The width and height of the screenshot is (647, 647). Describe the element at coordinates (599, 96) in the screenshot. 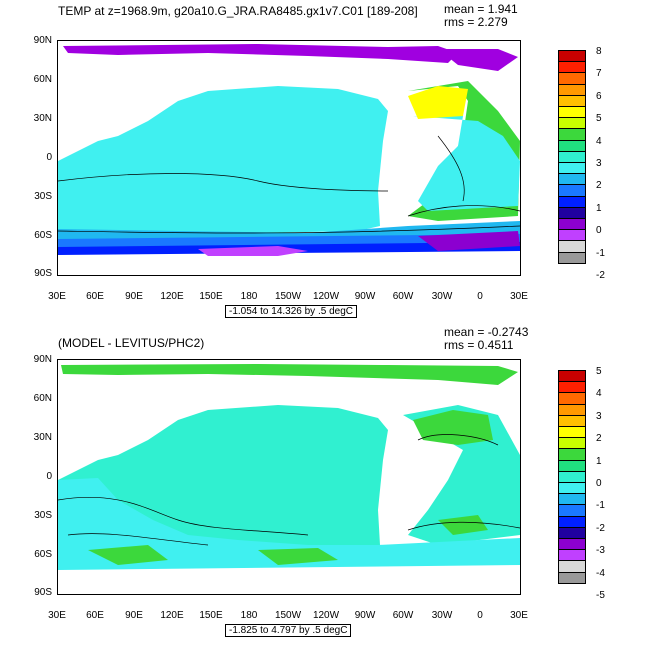

I see `colorbar-label: 6` at that location.